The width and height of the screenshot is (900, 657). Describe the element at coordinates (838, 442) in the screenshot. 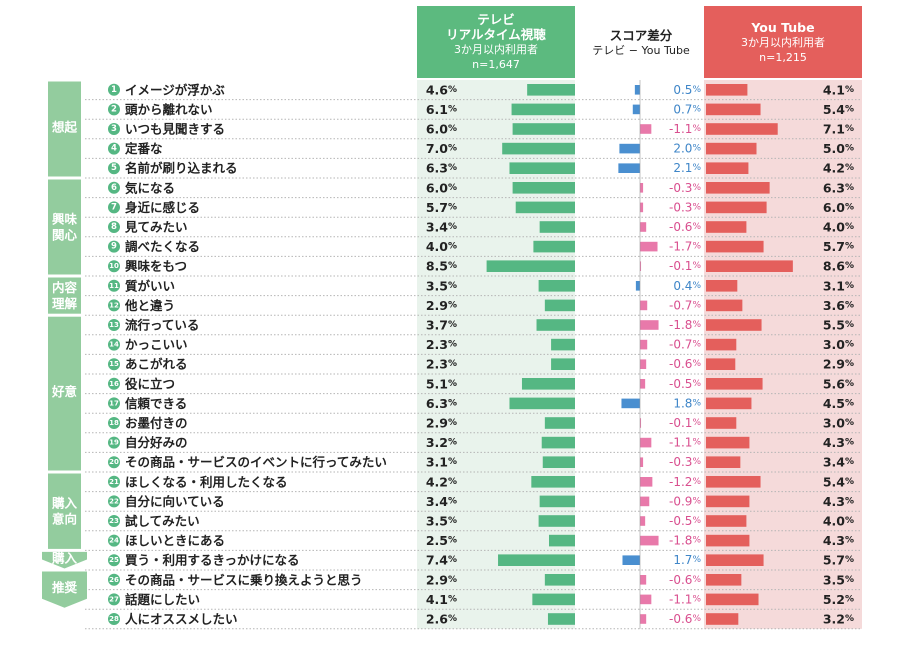

I see `yt-value-label: 4.3%` at that location.